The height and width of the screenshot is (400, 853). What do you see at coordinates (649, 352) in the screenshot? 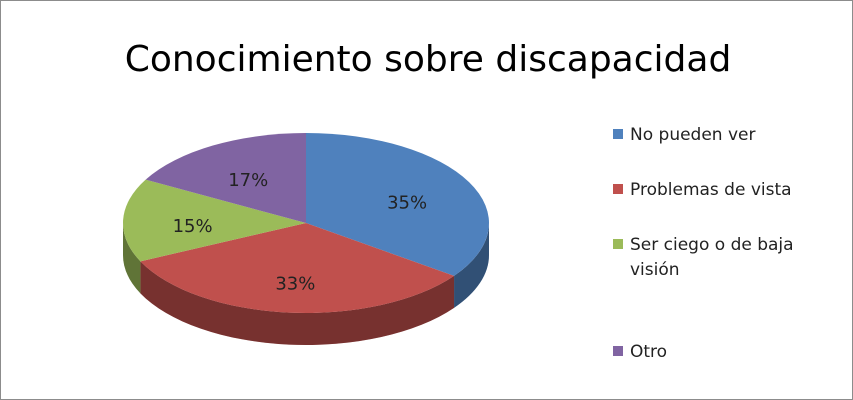
I see `legend-label: Otro` at bounding box center [649, 352].